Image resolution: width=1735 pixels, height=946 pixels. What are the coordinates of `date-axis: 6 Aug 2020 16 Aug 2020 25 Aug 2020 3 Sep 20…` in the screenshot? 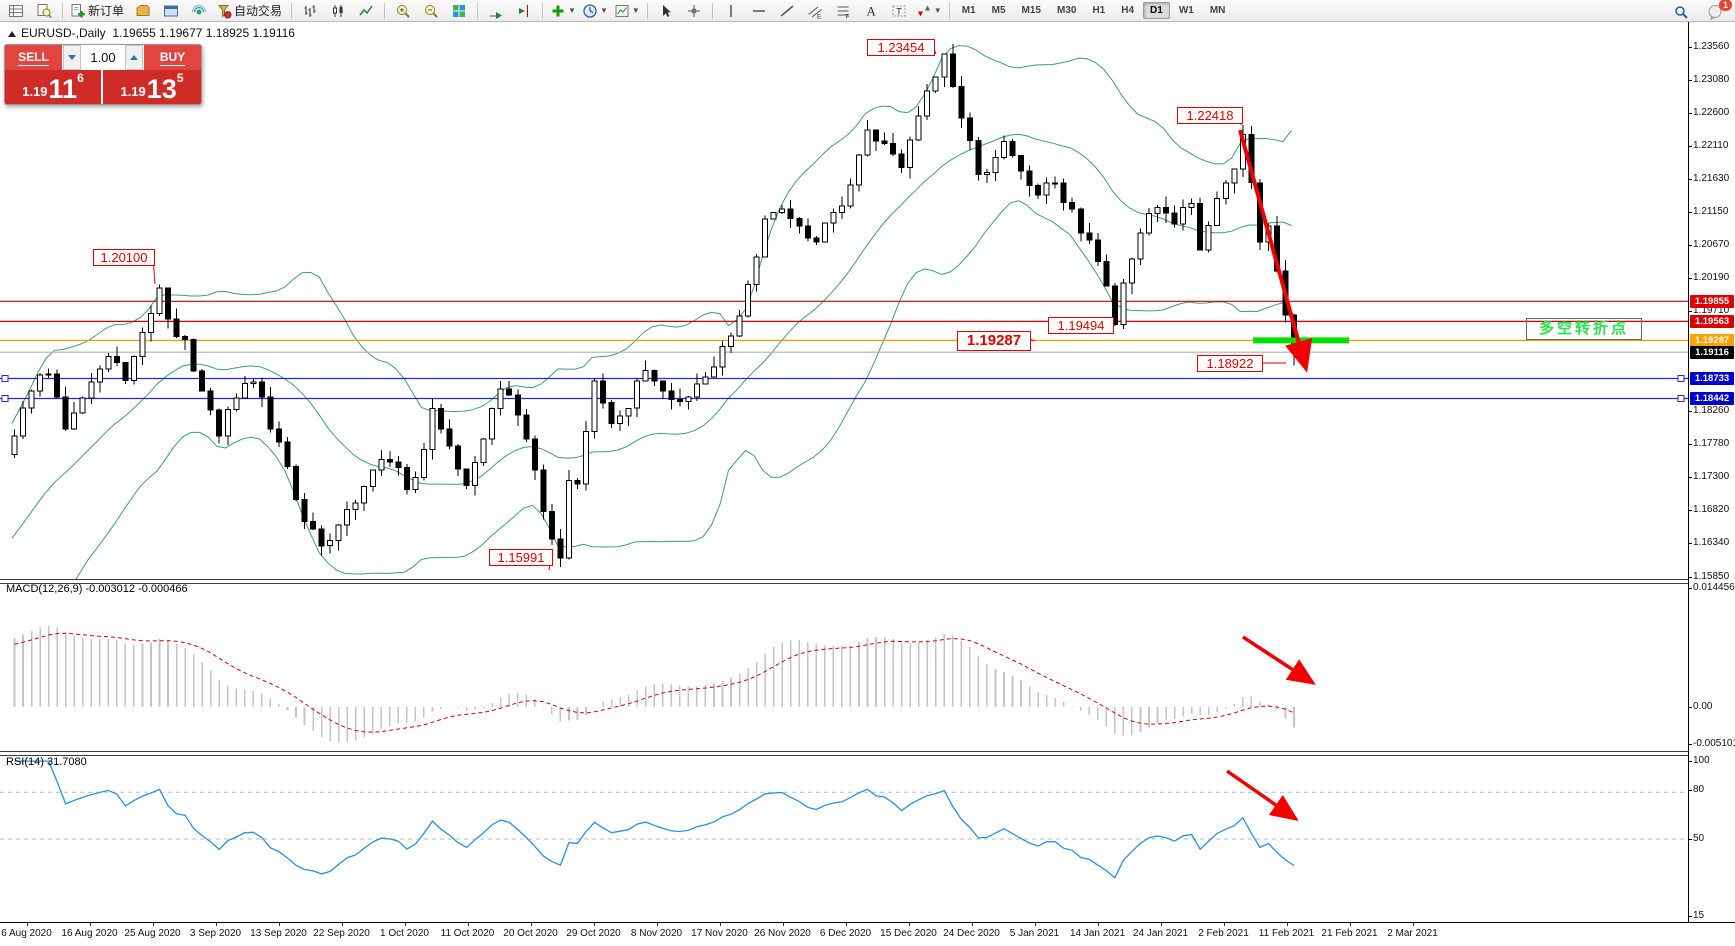 It's located at (867, 934).